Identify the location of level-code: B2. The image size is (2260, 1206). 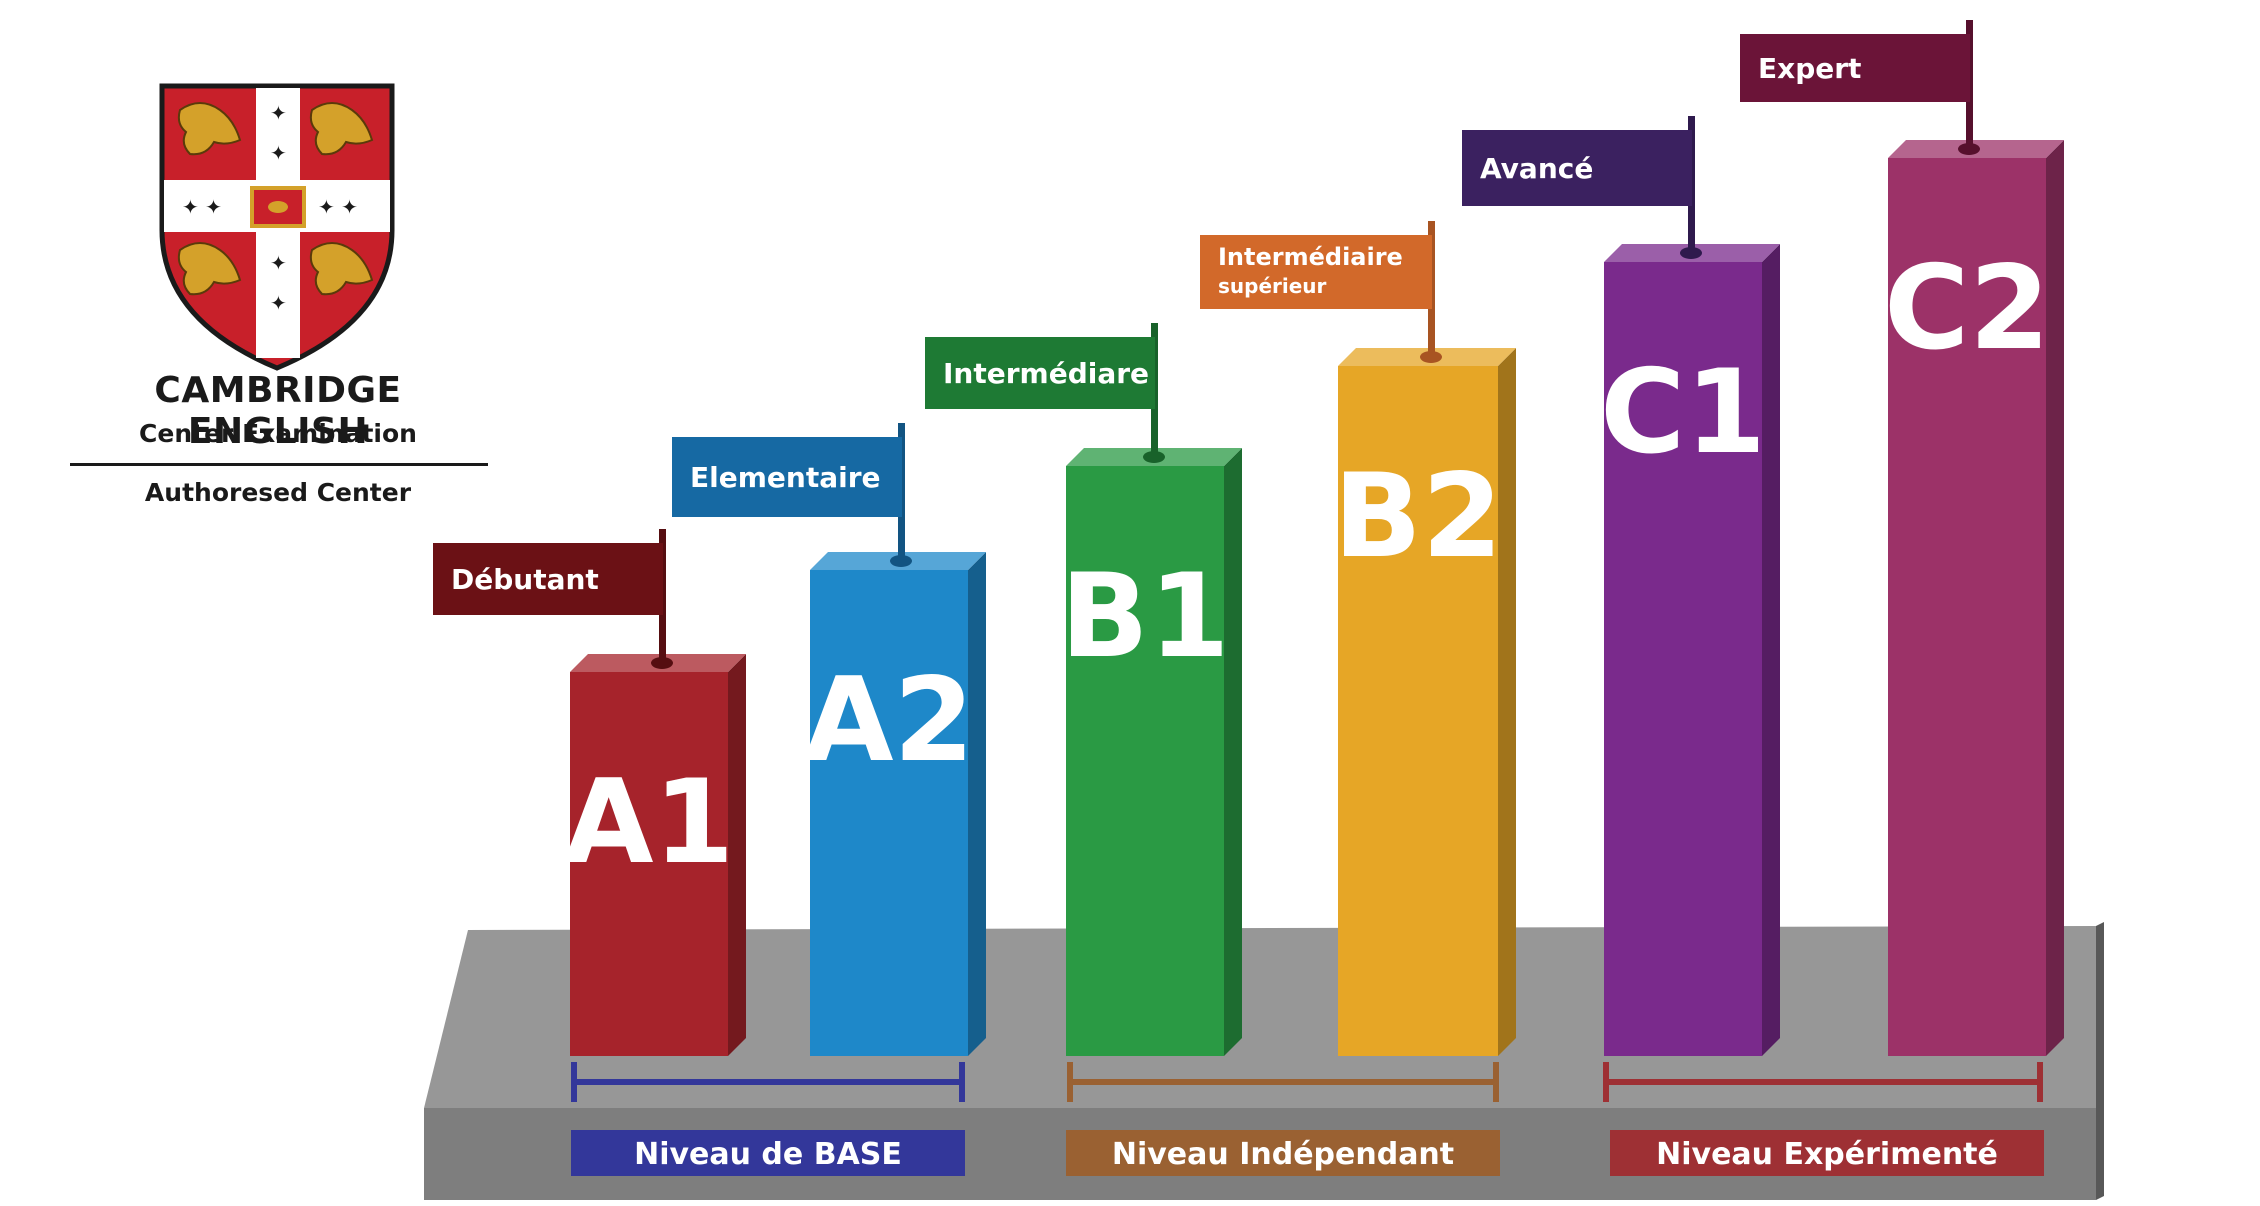
(1417, 516).